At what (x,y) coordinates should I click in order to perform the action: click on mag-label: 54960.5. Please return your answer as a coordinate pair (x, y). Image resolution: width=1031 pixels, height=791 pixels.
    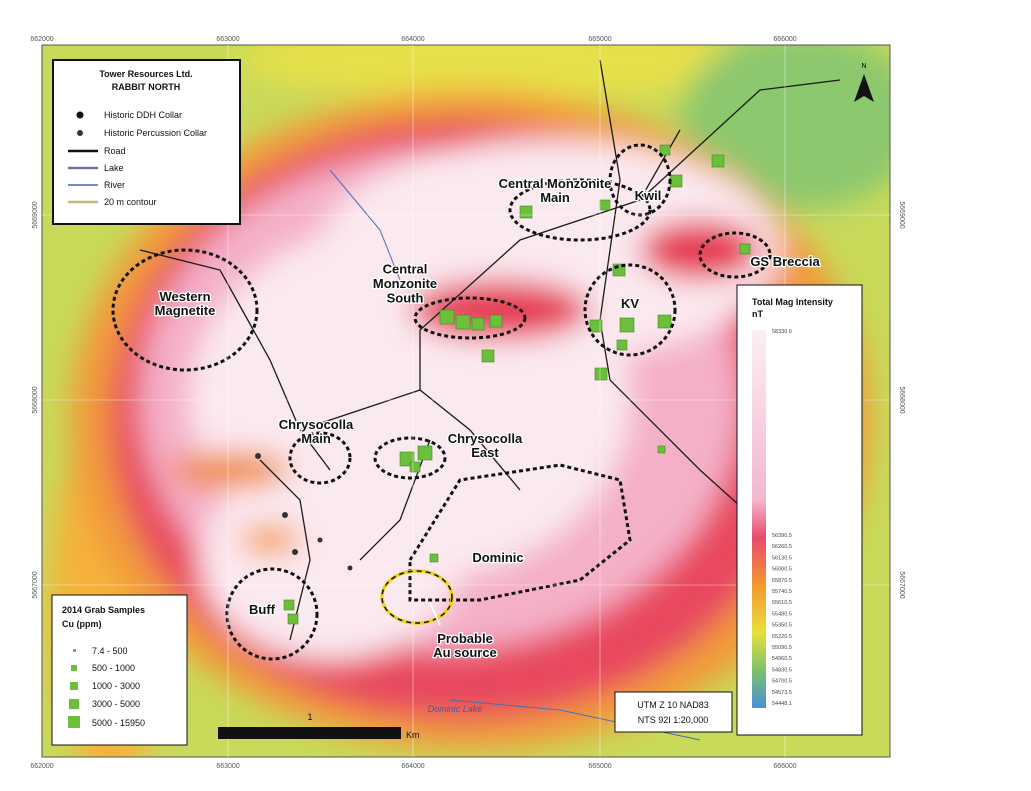
    Looking at the image, I should click on (782, 659).